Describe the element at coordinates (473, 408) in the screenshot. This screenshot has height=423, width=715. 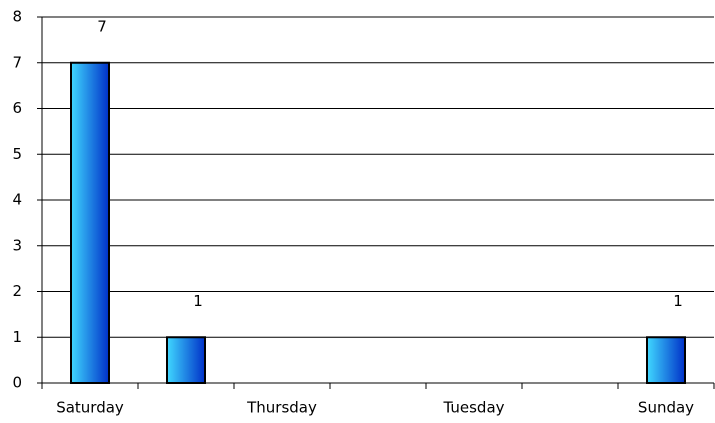
I see `x-tick-label: Tuesday` at that location.